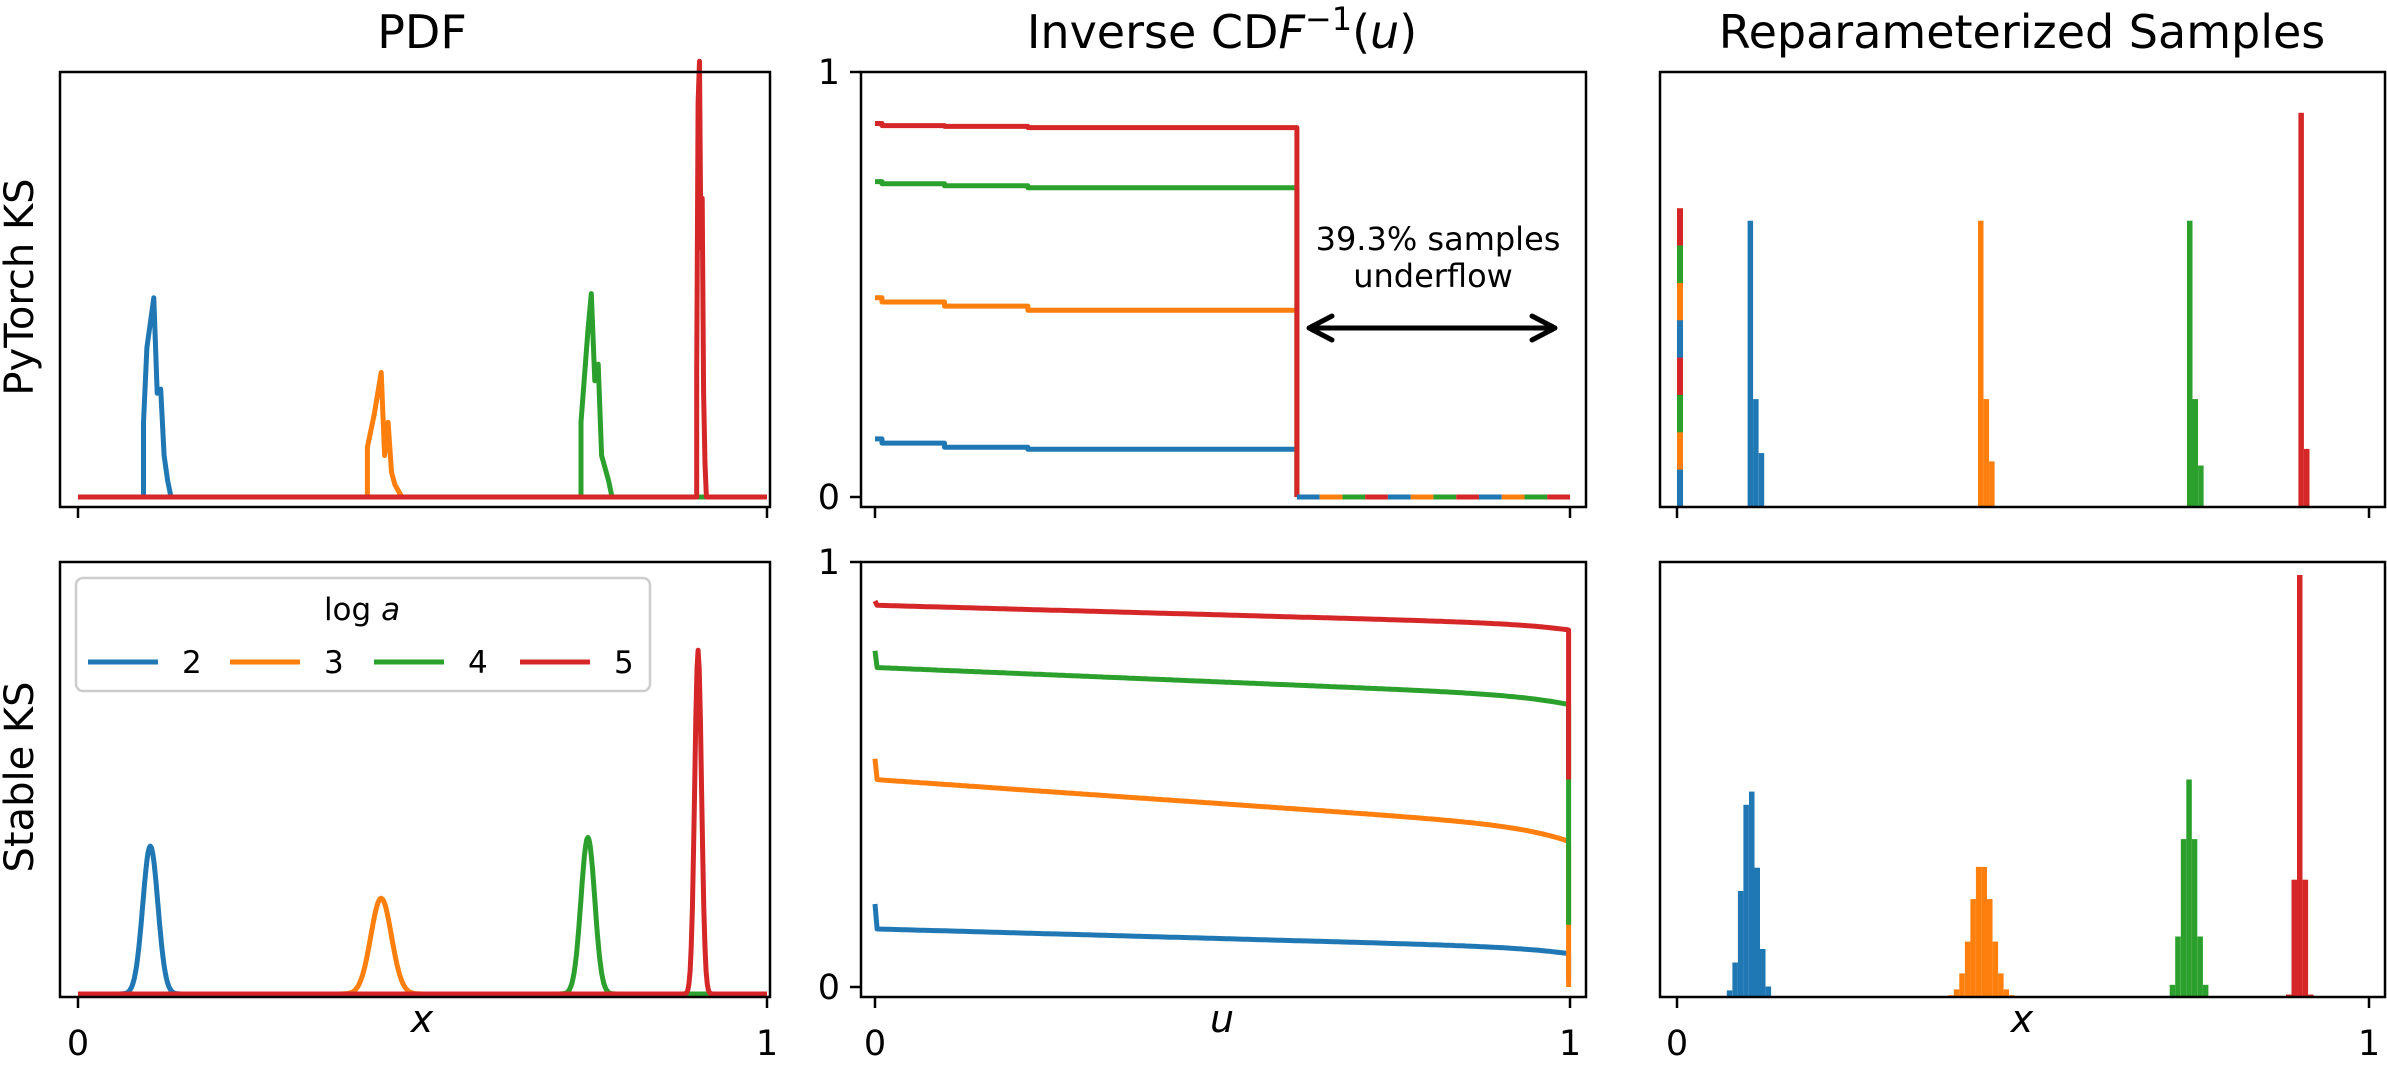 The image size is (2387, 1069). What do you see at coordinates (1677, 1044) in the screenshot?
I see `tick-label-samples-x0: 0` at bounding box center [1677, 1044].